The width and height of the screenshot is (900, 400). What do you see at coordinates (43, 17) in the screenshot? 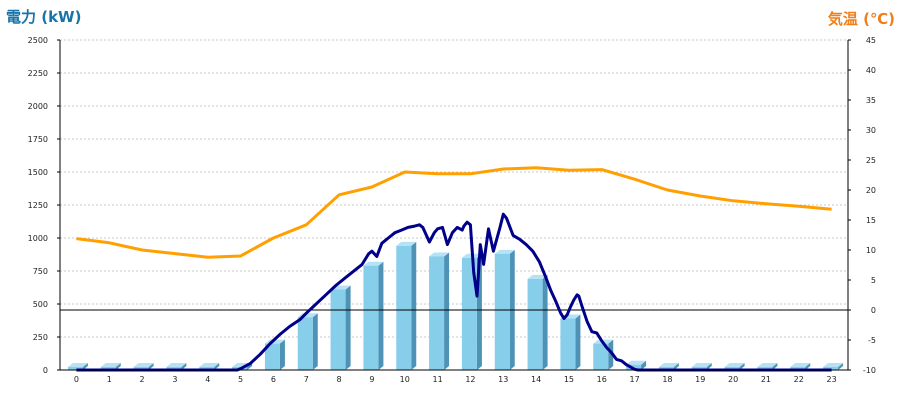
I see `left-axis-title: 電力 (kW)` at bounding box center [43, 17].